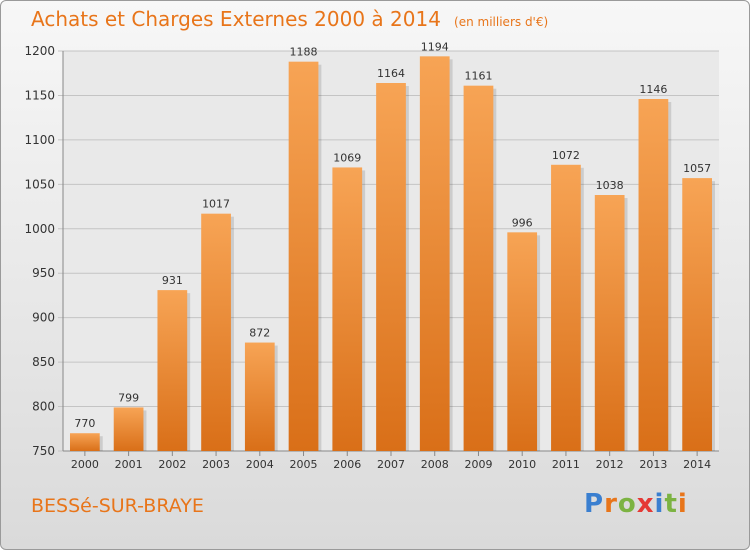 Image resolution: width=750 pixels, height=550 pixels. I want to click on x-tick-label: 2013, so click(653, 464).